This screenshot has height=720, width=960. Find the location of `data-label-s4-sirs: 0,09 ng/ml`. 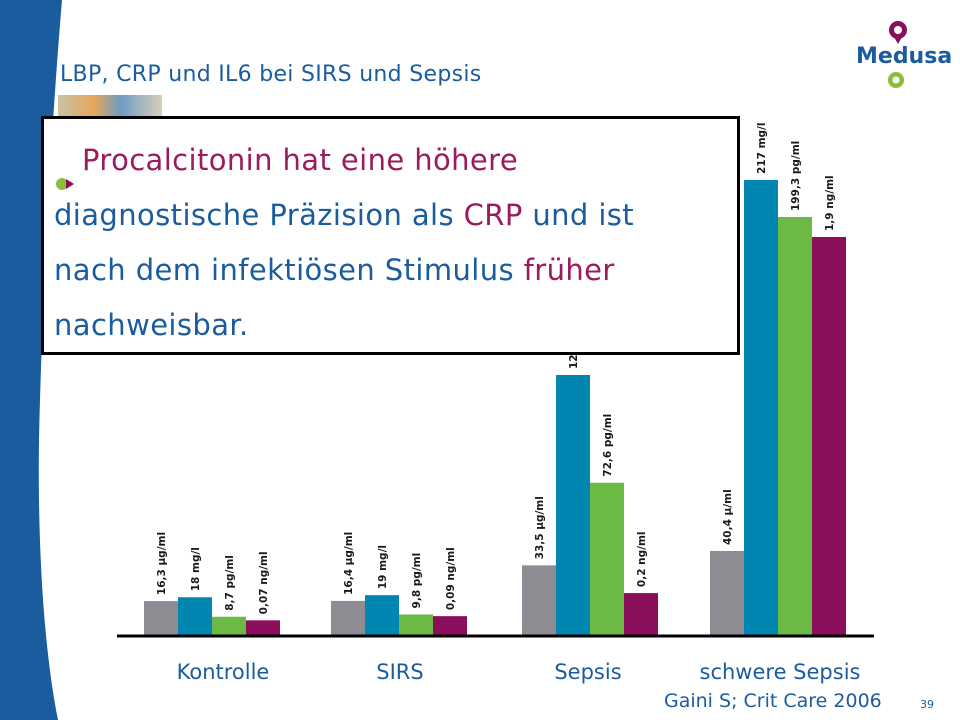

data-label-s4-sirs: 0,09 ng/ml is located at coordinates (451, 578).